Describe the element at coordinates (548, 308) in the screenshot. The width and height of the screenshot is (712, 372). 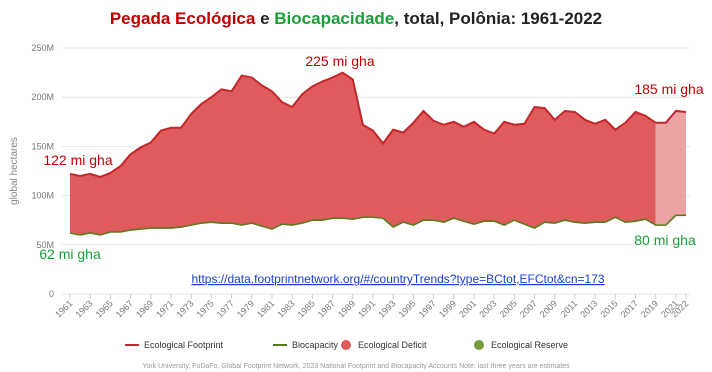
I see `x-tick-label: 2009` at that location.